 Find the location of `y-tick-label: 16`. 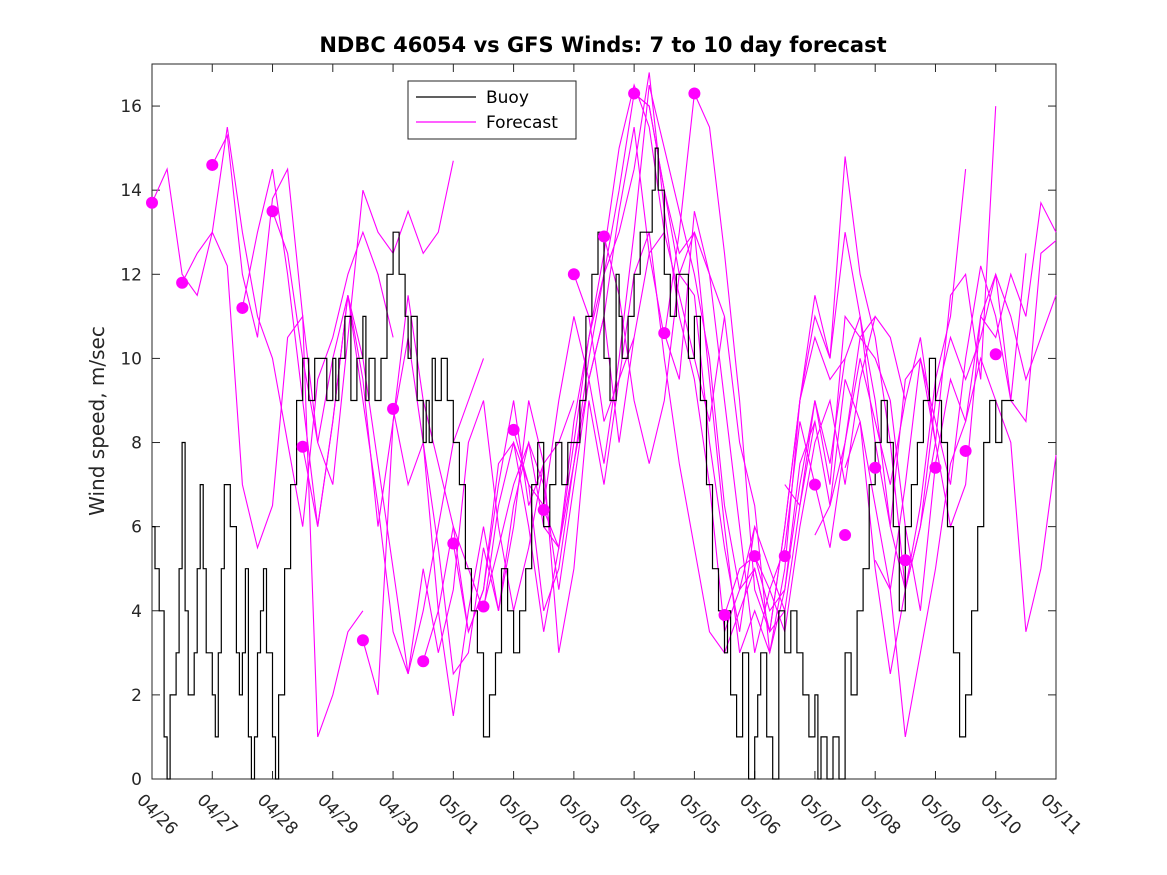

y-tick-label: 16 is located at coordinates (131, 107).